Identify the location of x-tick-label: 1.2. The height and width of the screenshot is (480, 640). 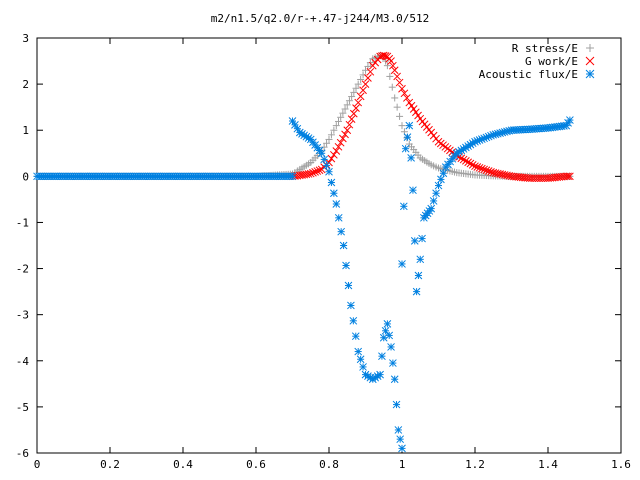
(475, 464).